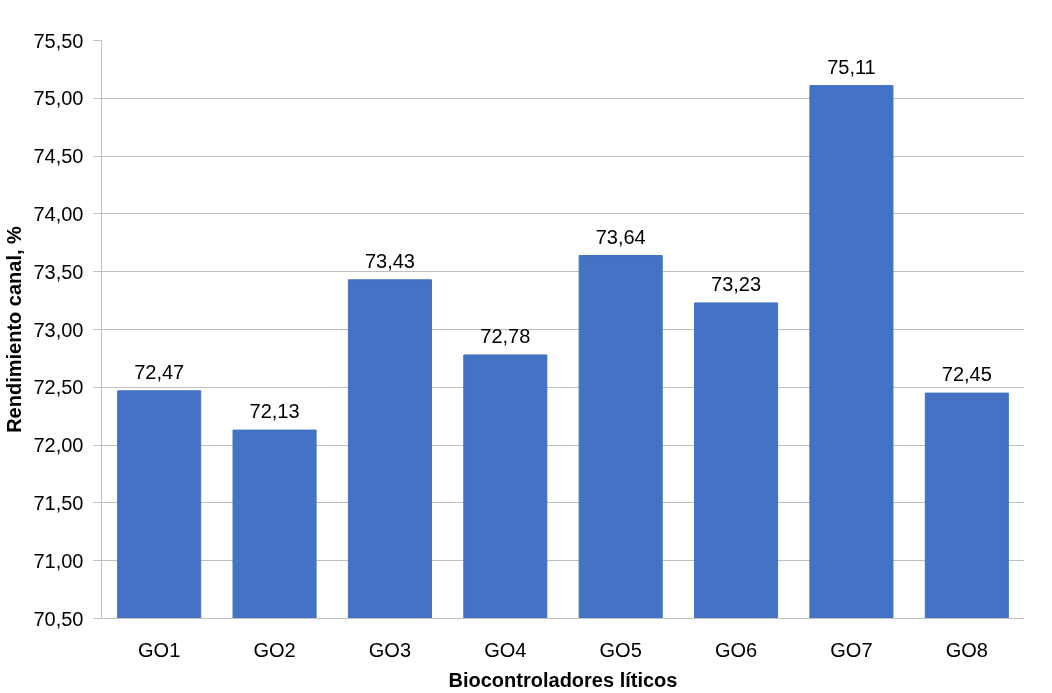 The image size is (1052, 693). Describe the element at coordinates (58, 560) in the screenshot. I see `y-tick-label: 71,00` at that location.